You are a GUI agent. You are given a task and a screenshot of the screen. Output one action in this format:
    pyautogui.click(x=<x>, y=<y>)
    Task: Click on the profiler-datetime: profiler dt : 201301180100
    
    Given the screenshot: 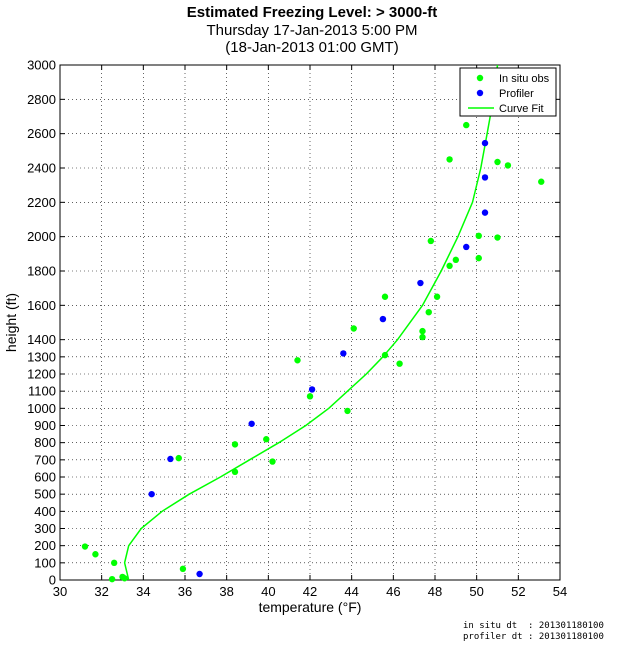 What is the action you would take?
    pyautogui.click(x=533, y=637)
    